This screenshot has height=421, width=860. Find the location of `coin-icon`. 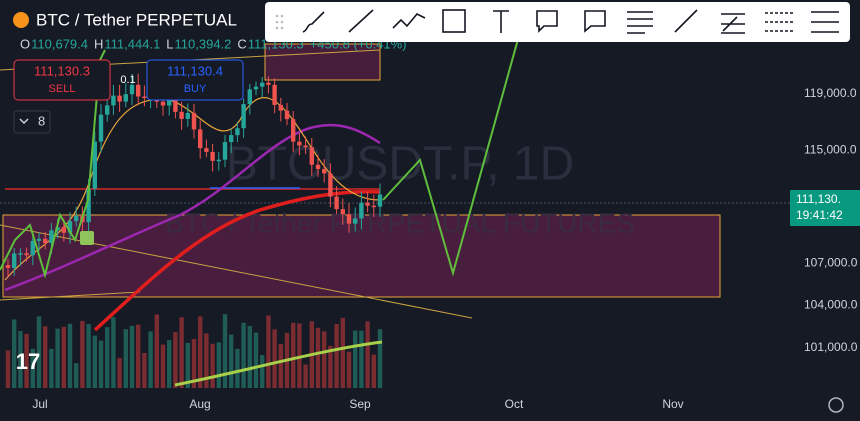

coin-icon is located at coordinates (21, 20).